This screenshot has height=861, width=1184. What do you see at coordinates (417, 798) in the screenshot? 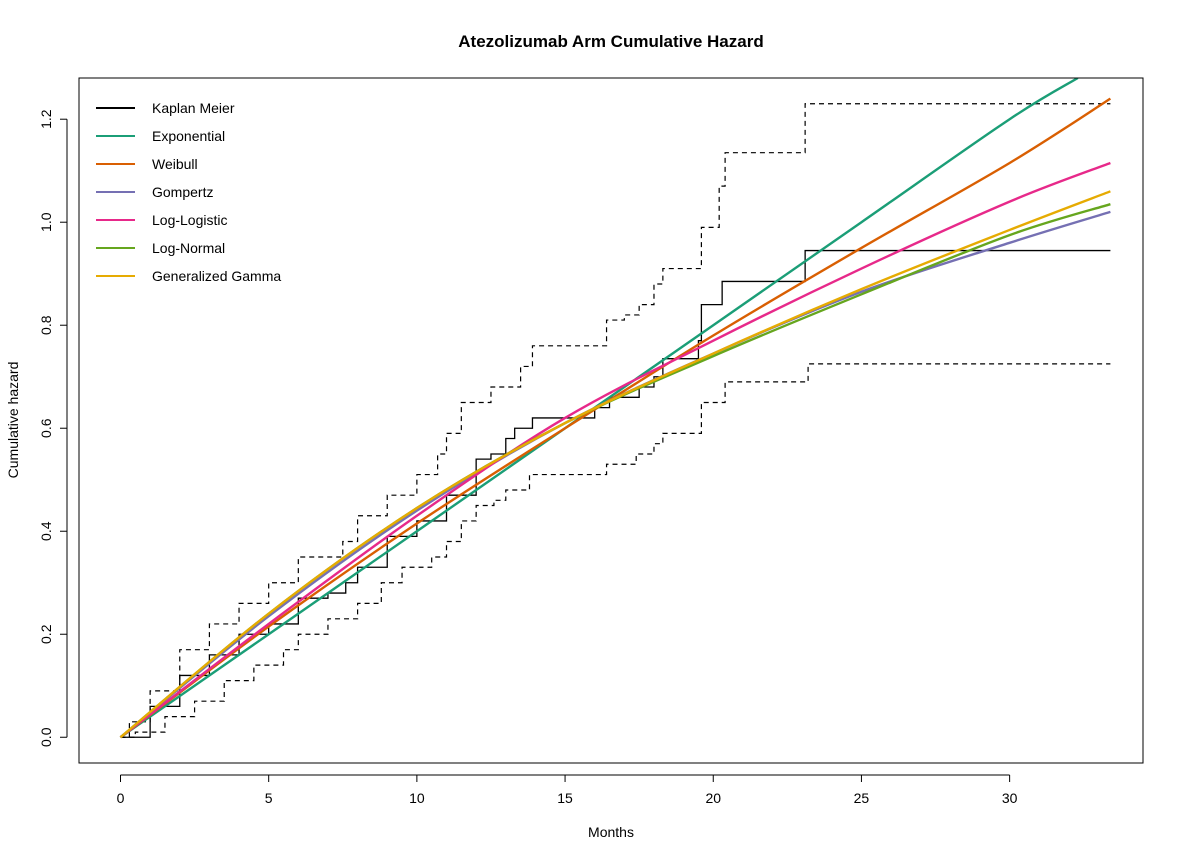
I see `x-tick-label: 10` at bounding box center [417, 798].